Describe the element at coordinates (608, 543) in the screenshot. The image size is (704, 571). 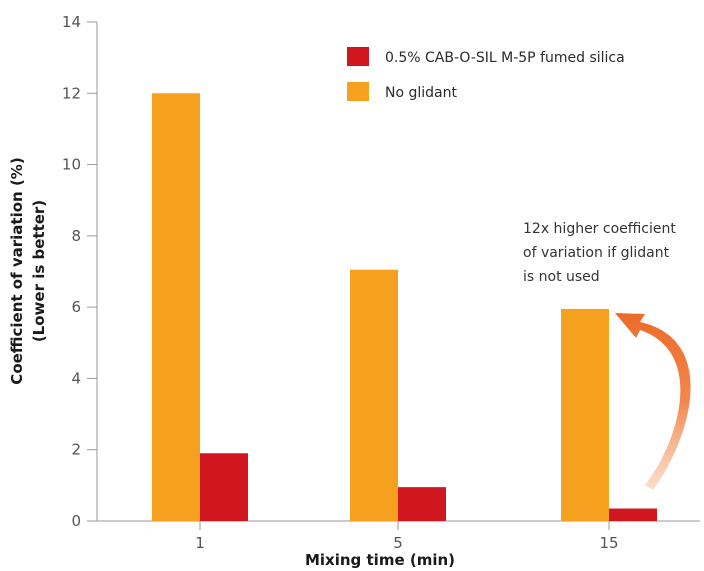
I see `x-tick-label: 15` at that location.